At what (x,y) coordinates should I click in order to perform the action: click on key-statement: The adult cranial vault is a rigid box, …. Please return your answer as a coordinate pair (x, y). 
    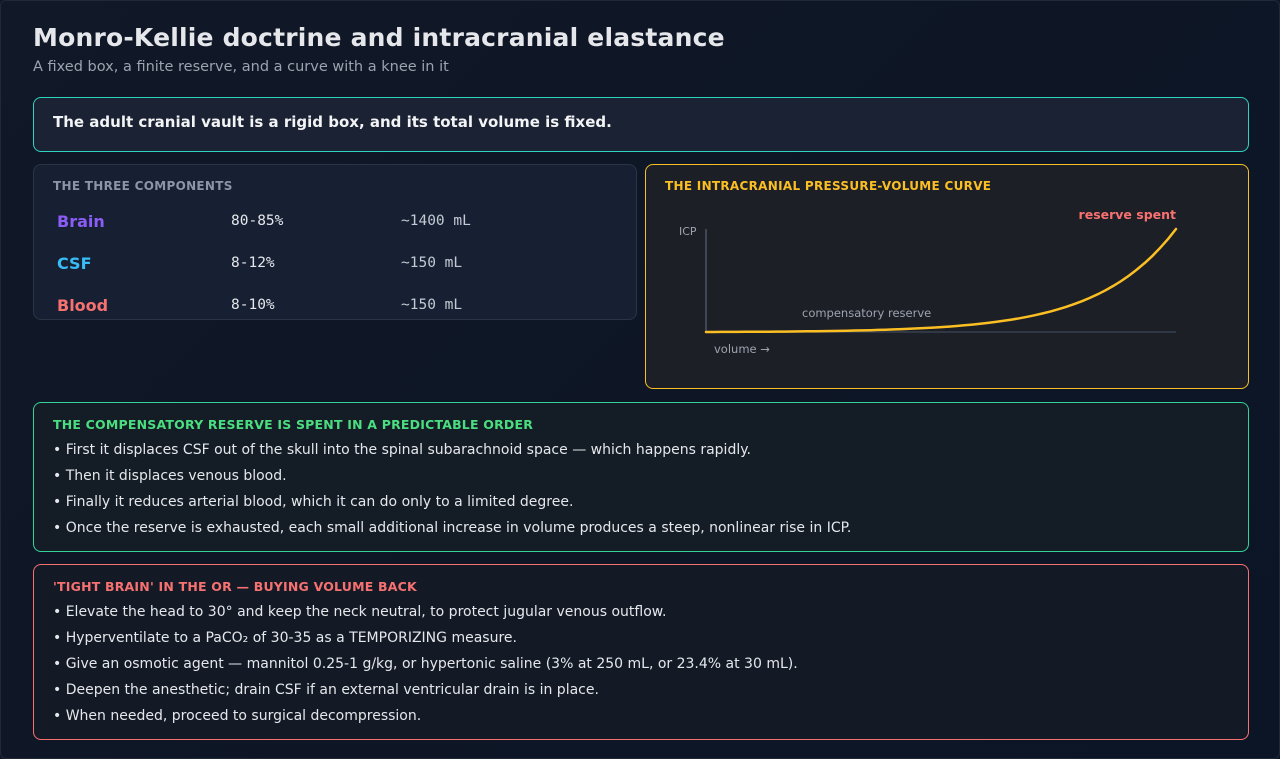
    Looking at the image, I should click on (641, 124).